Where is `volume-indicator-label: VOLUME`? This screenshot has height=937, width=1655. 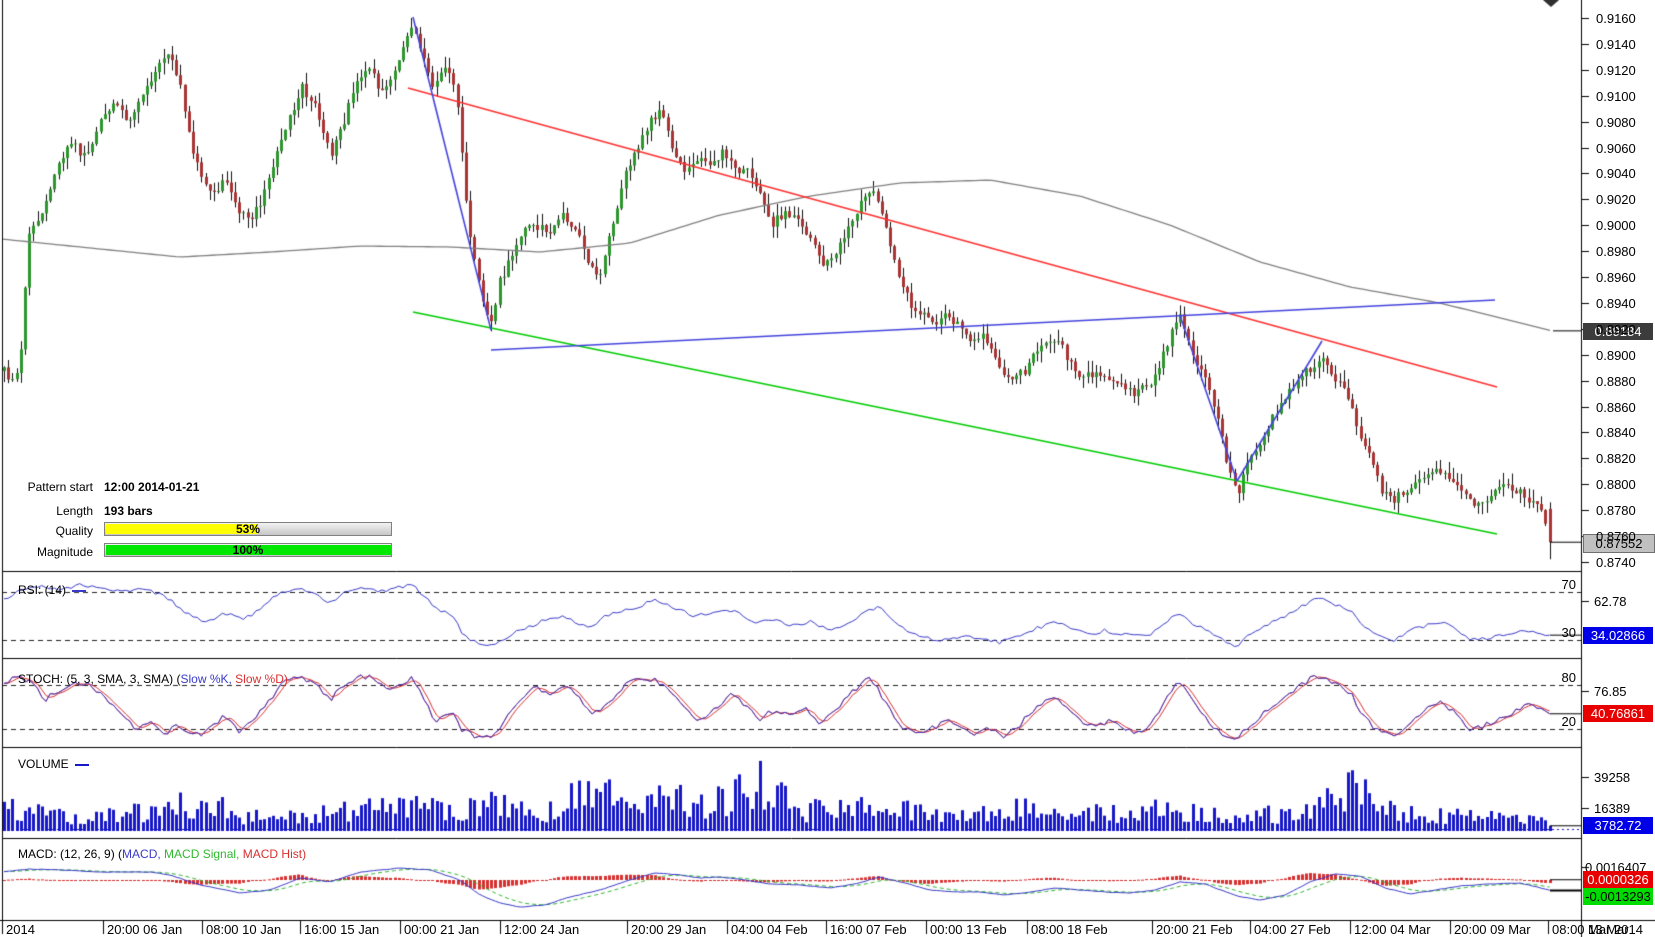
volume-indicator-label: VOLUME is located at coordinates (53, 764).